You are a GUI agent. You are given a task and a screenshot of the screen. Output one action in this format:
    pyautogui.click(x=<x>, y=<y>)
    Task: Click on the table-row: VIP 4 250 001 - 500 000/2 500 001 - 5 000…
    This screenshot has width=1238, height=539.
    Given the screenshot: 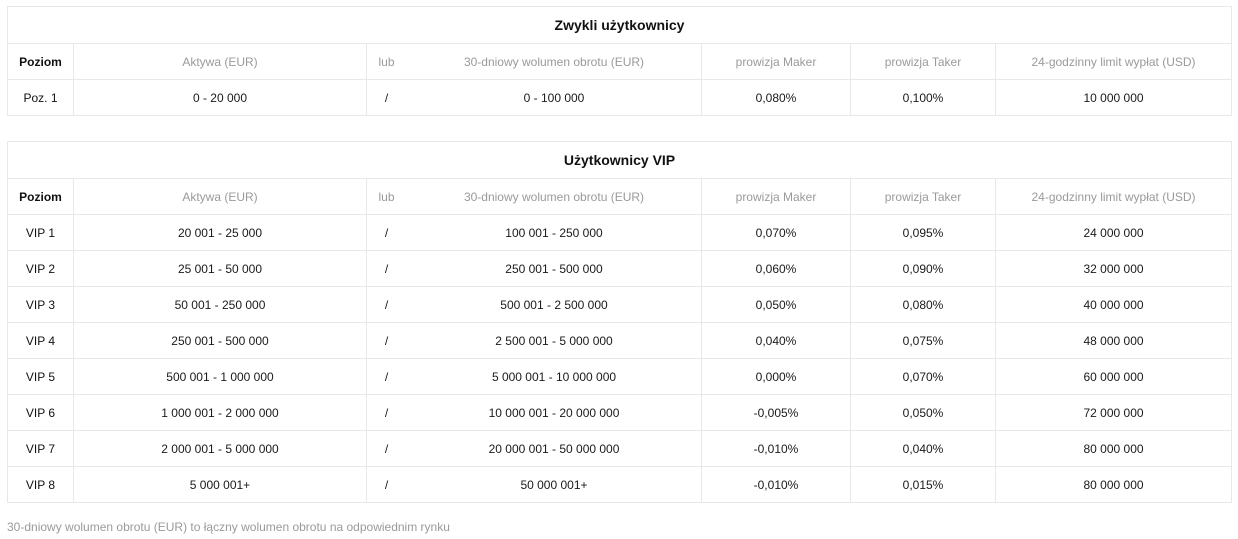 What is the action you would take?
    pyautogui.click(x=620, y=340)
    